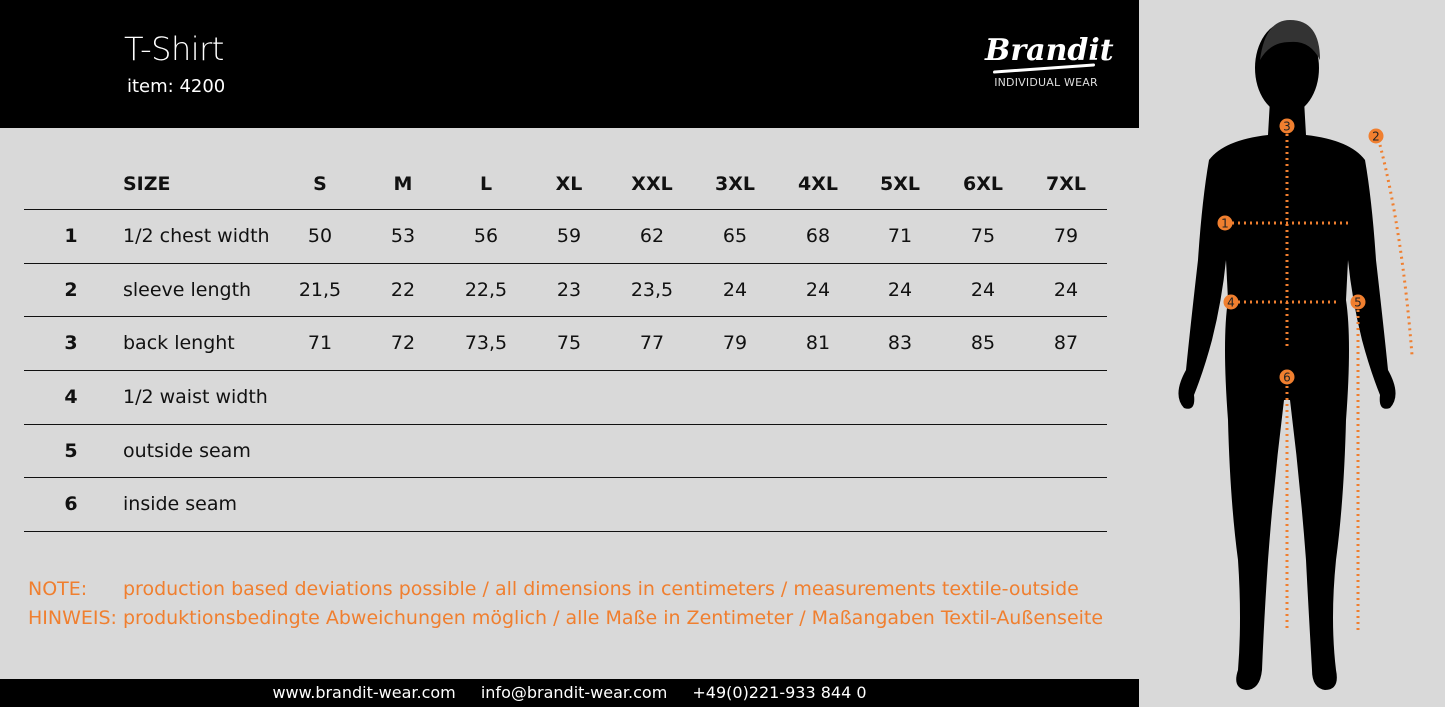 This screenshot has width=1445, height=707. I want to click on table-cell: 56, so click(486, 236).